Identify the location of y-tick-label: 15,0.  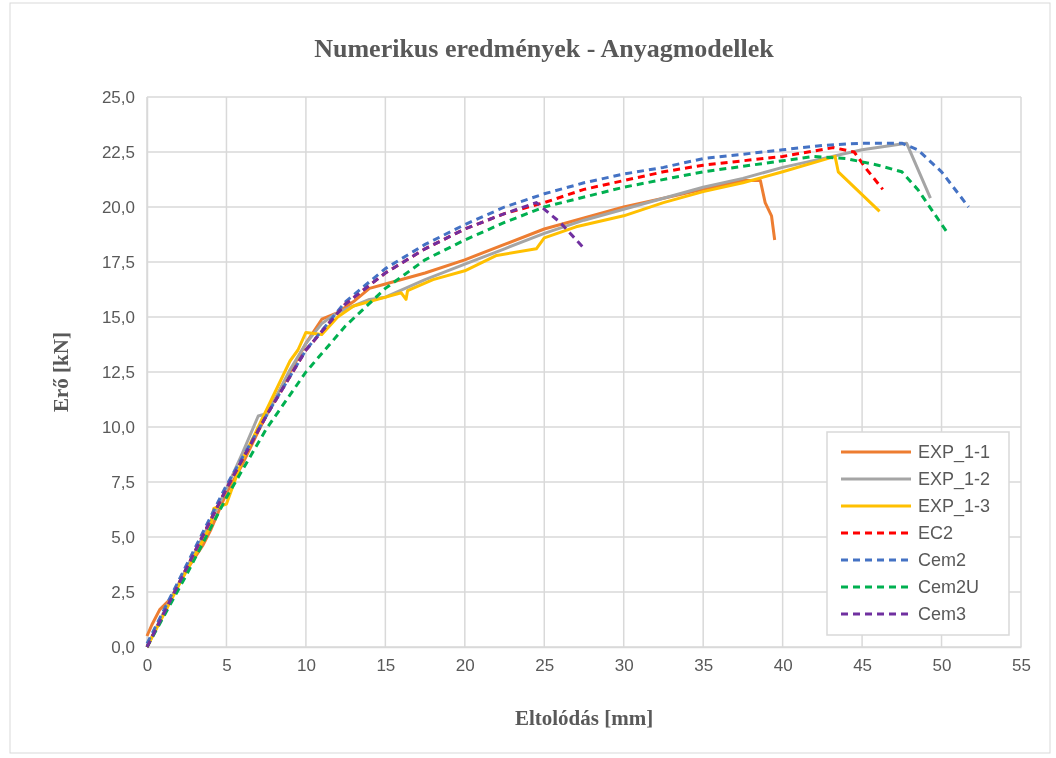
(118, 317).